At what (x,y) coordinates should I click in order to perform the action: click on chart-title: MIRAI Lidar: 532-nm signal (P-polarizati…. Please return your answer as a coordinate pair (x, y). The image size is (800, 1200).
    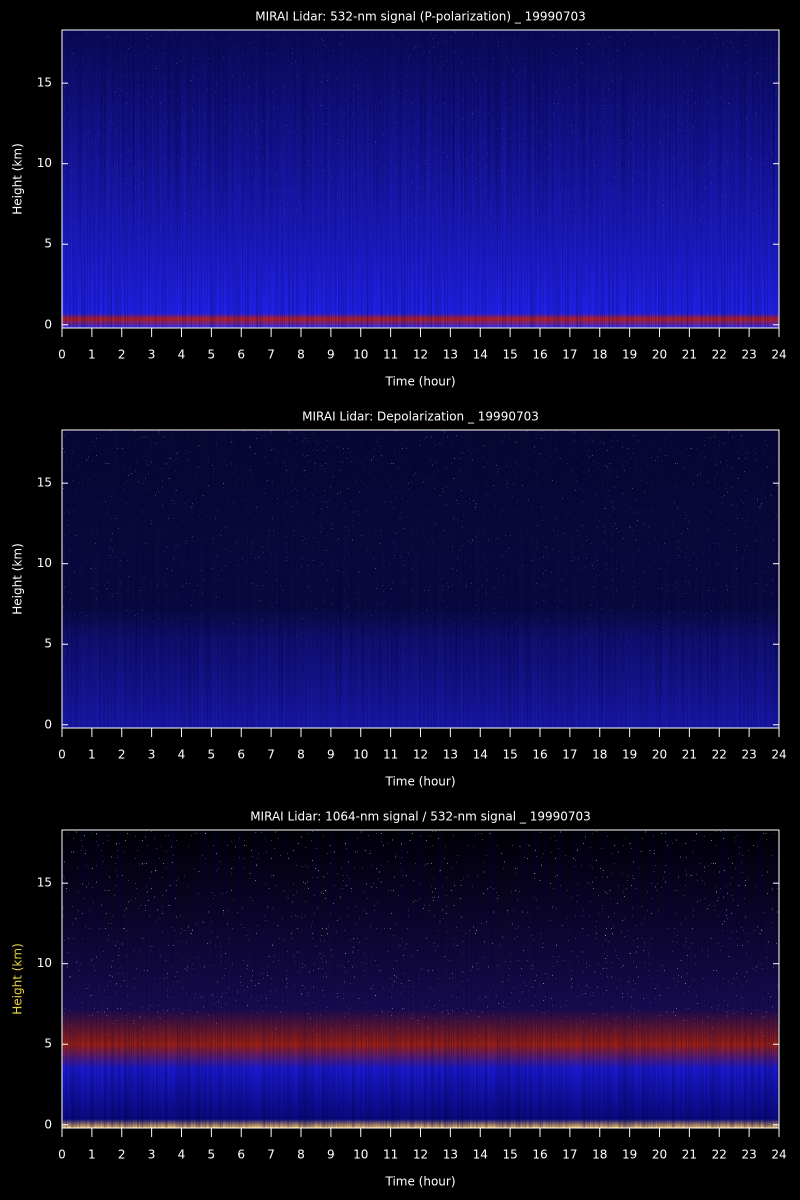
    Looking at the image, I should click on (420, 17).